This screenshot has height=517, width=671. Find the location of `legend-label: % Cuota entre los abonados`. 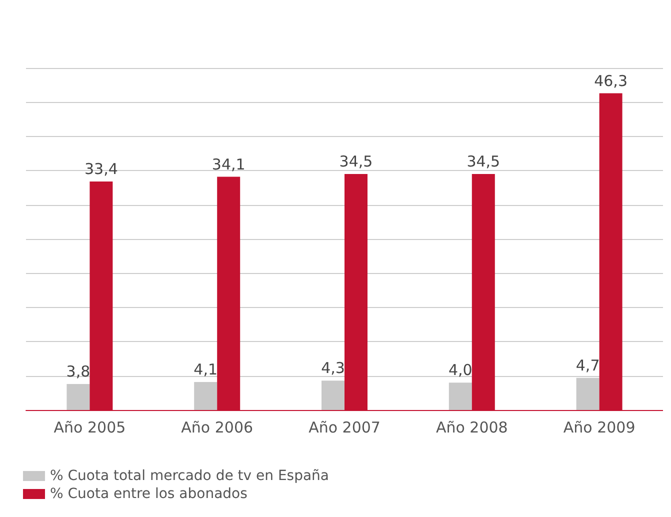

legend-label: % Cuota entre los abonados is located at coordinates (149, 494).